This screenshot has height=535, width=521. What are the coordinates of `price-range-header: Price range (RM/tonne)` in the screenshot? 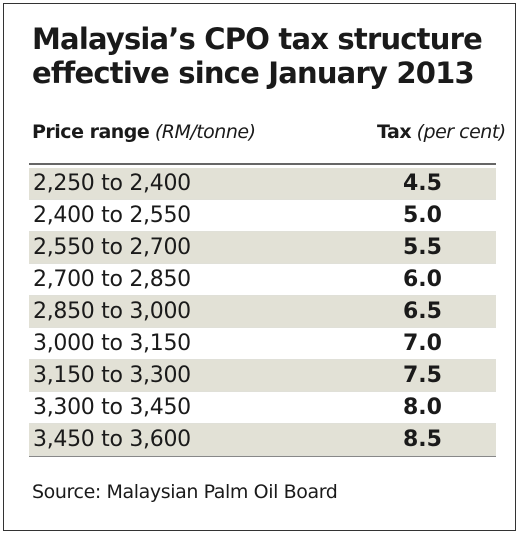 It's located at (144, 132).